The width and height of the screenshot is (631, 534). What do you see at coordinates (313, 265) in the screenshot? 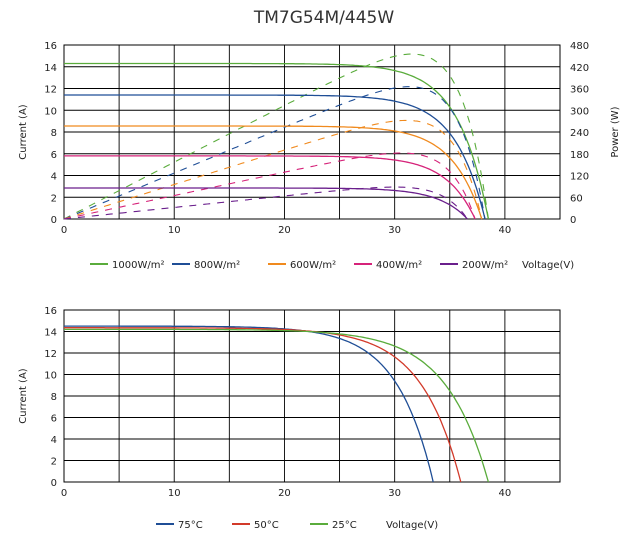
I see `chart1-legend-label-2: 600W/m²` at bounding box center [313, 265].